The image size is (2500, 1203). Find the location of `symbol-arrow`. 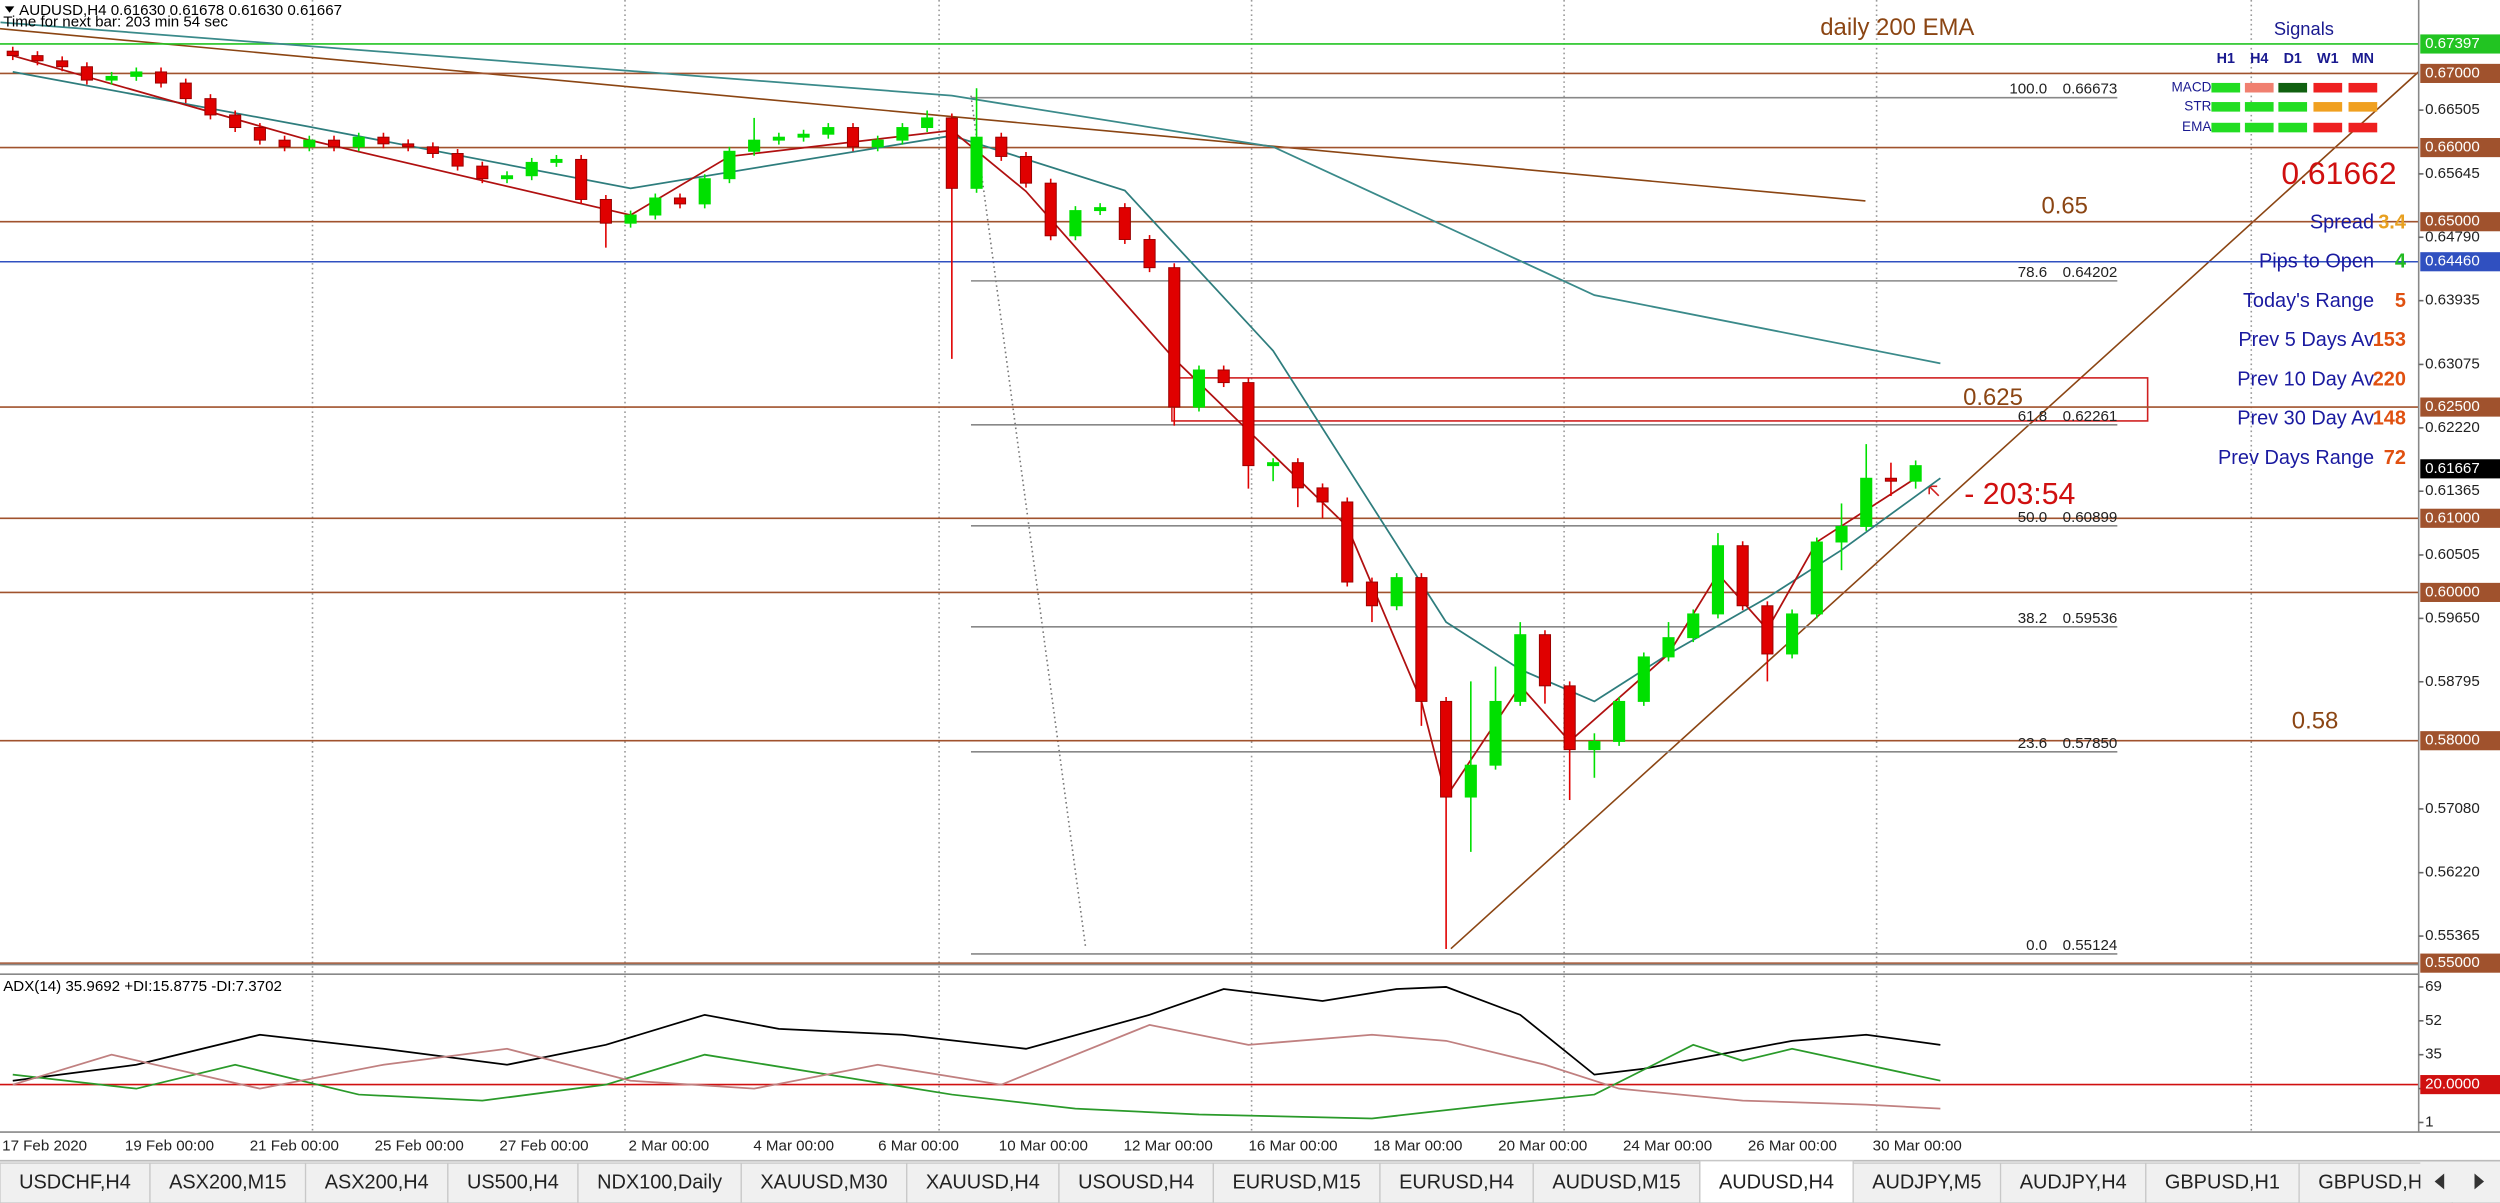

symbol-arrow is located at coordinates (9, 9).